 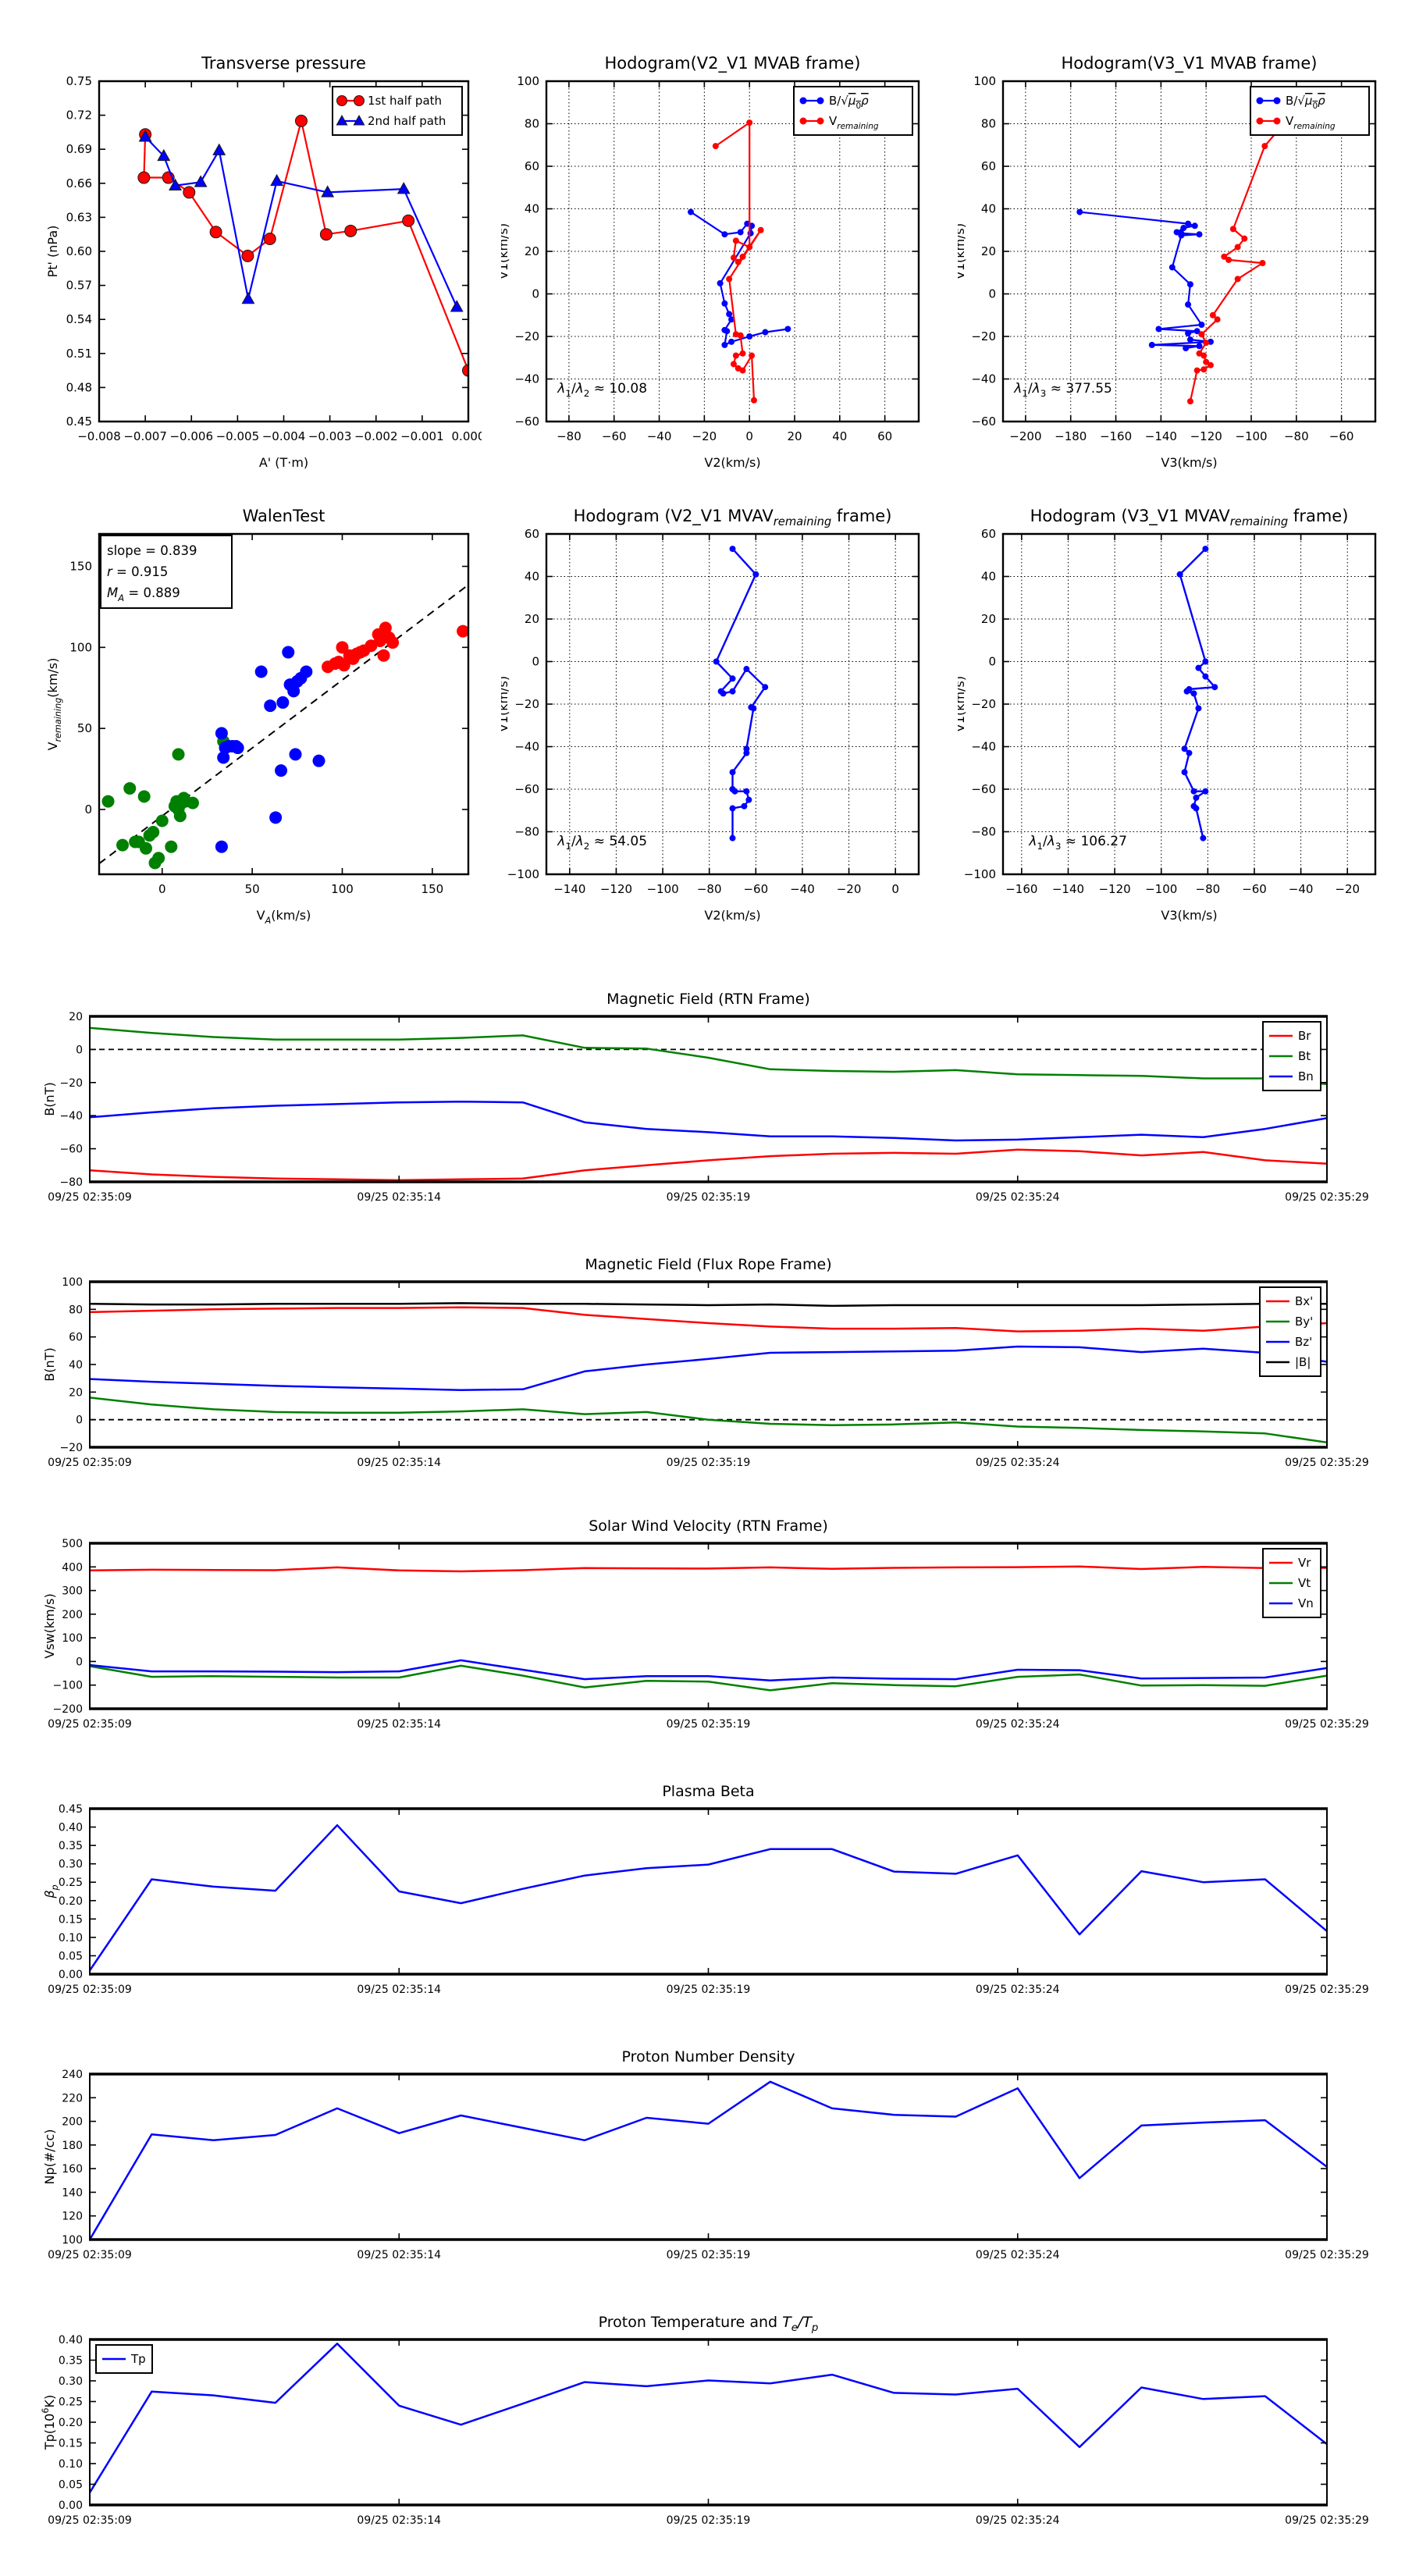 I want to click on x-axis-label: V3(km/s), so click(x=1189, y=462).